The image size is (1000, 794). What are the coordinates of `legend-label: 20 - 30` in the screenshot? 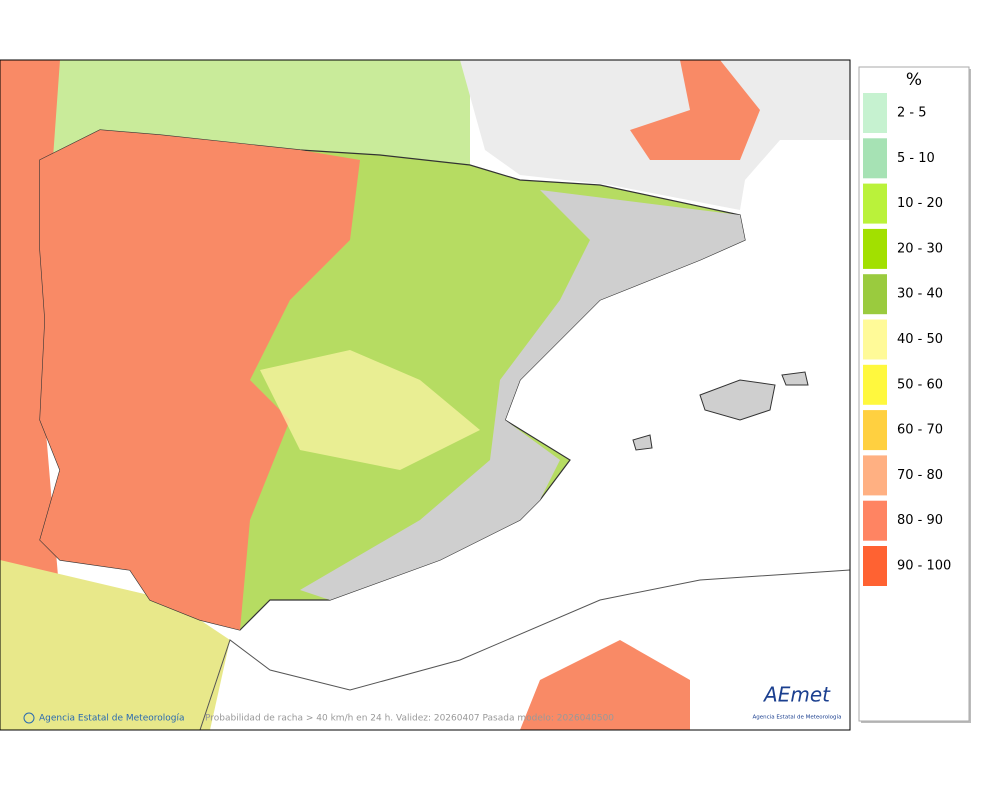 It's located at (920, 248).